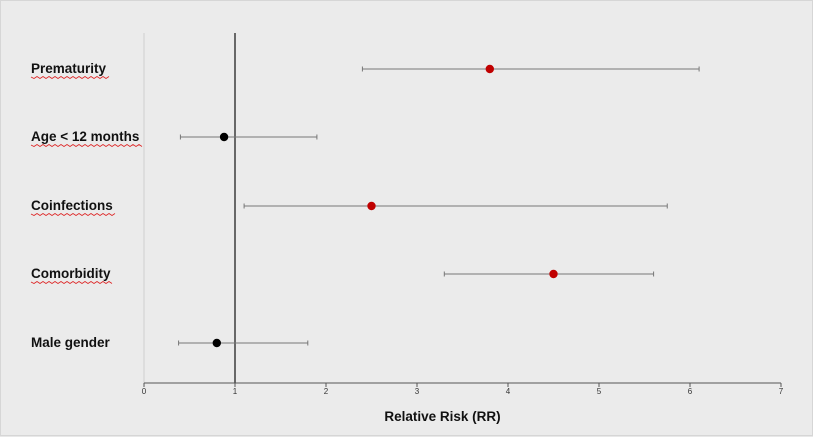  What do you see at coordinates (72, 205) in the screenshot?
I see `row-label: Coinfections` at bounding box center [72, 205].